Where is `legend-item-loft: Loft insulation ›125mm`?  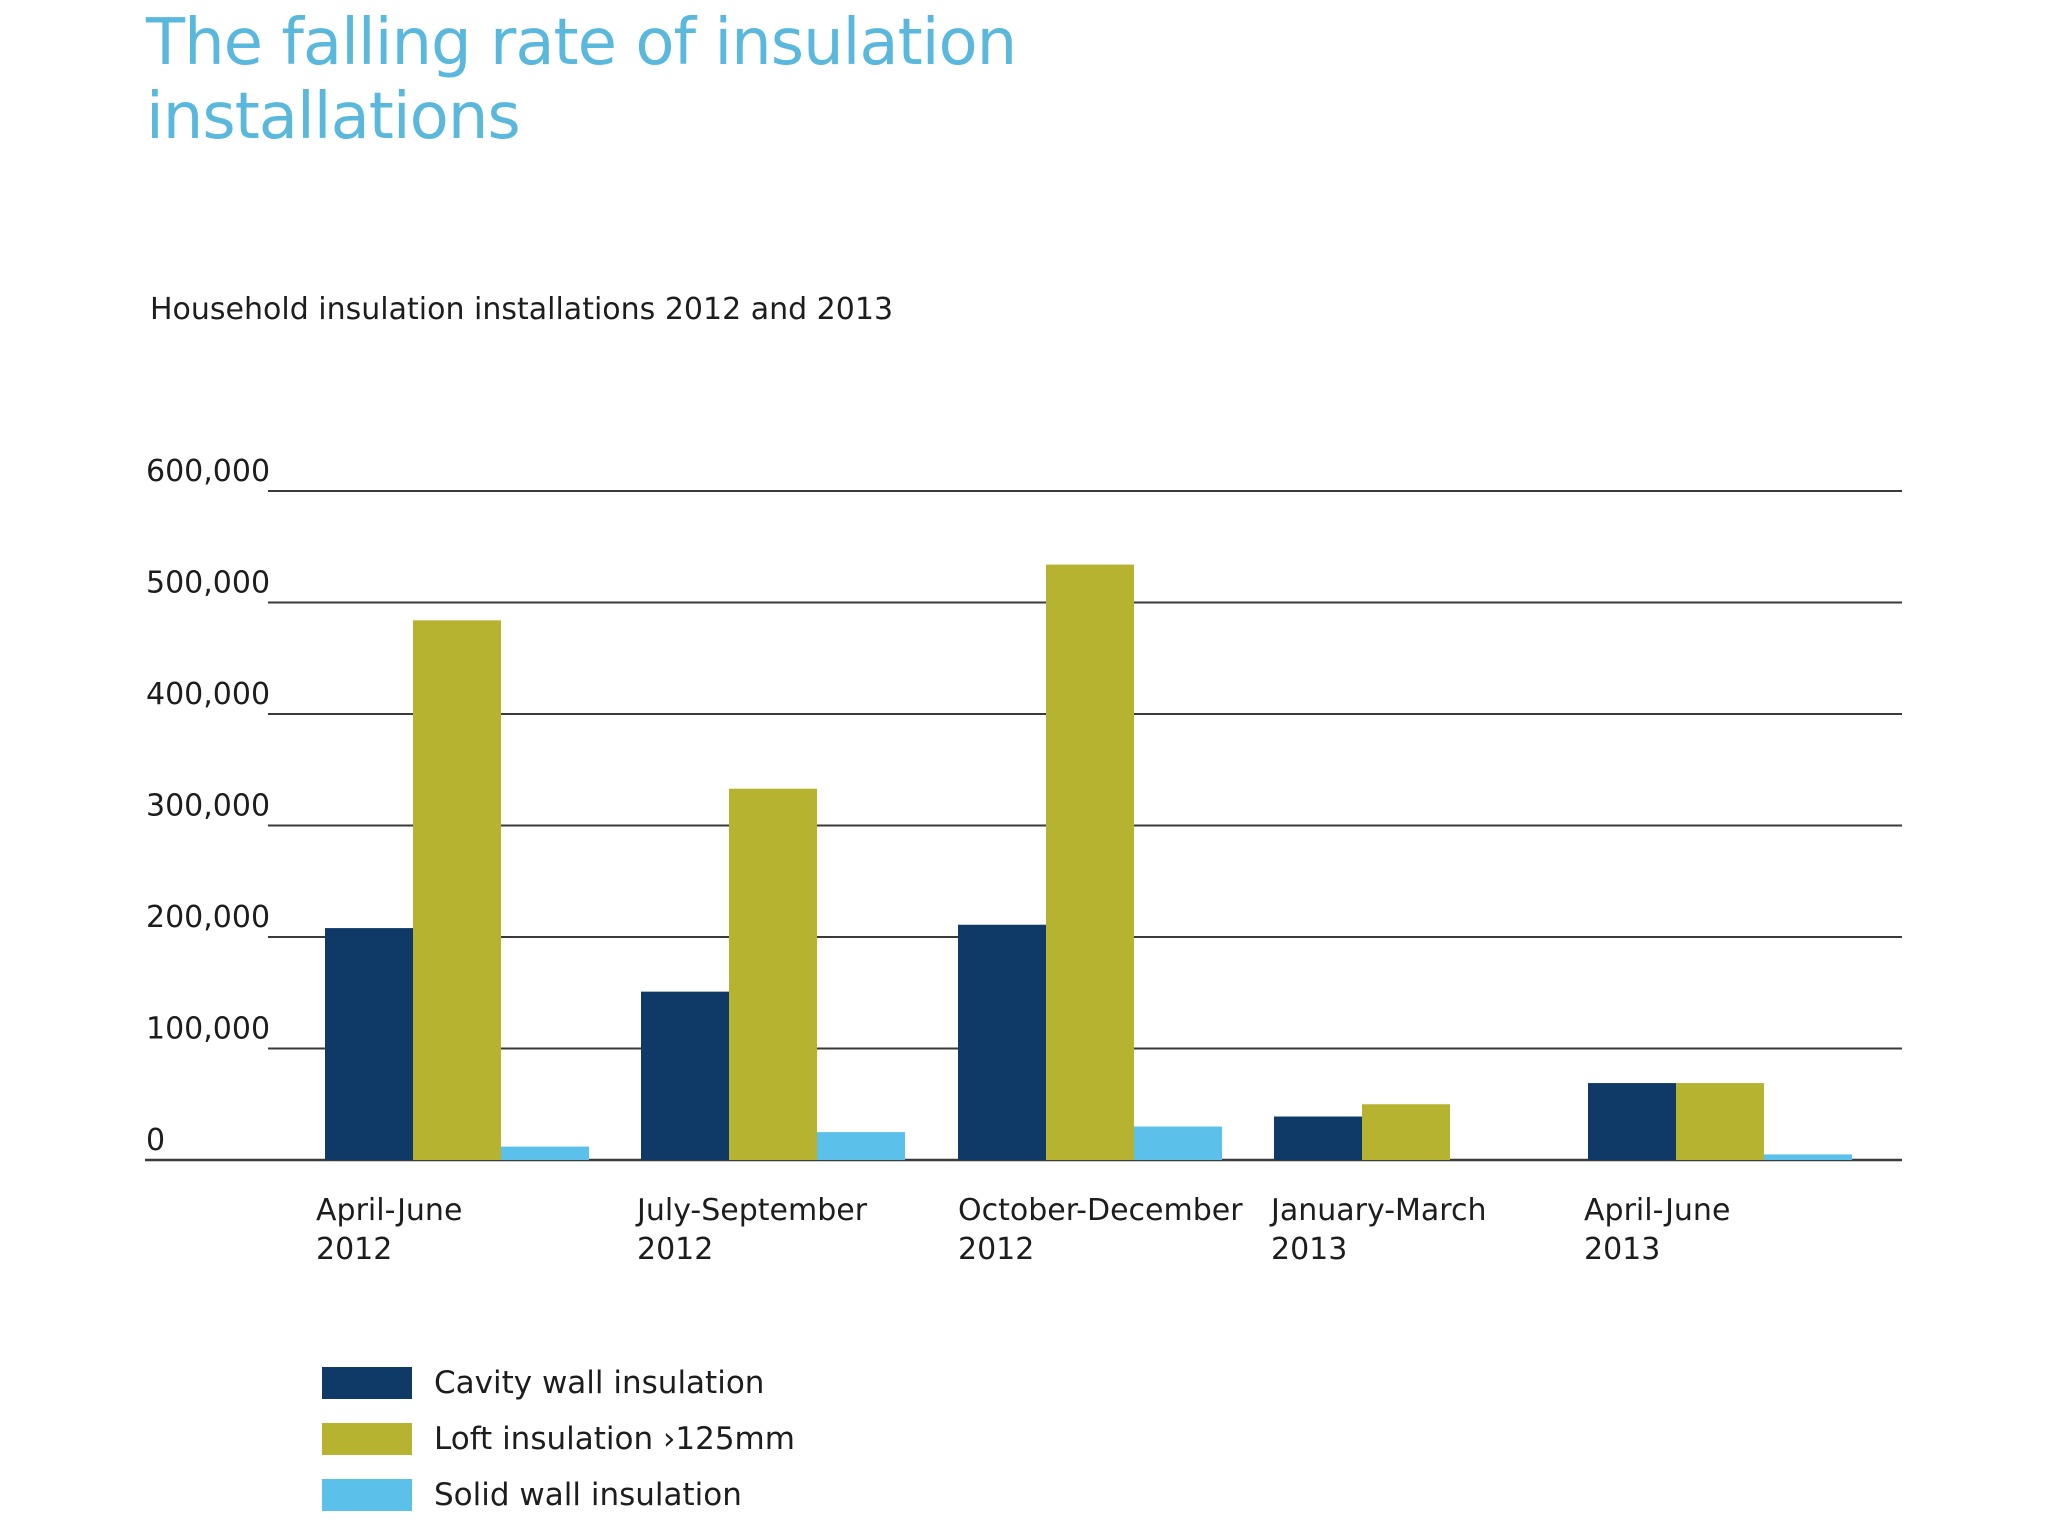
legend-item-loft: Loft insulation ›125mm is located at coordinates (558, 1439).